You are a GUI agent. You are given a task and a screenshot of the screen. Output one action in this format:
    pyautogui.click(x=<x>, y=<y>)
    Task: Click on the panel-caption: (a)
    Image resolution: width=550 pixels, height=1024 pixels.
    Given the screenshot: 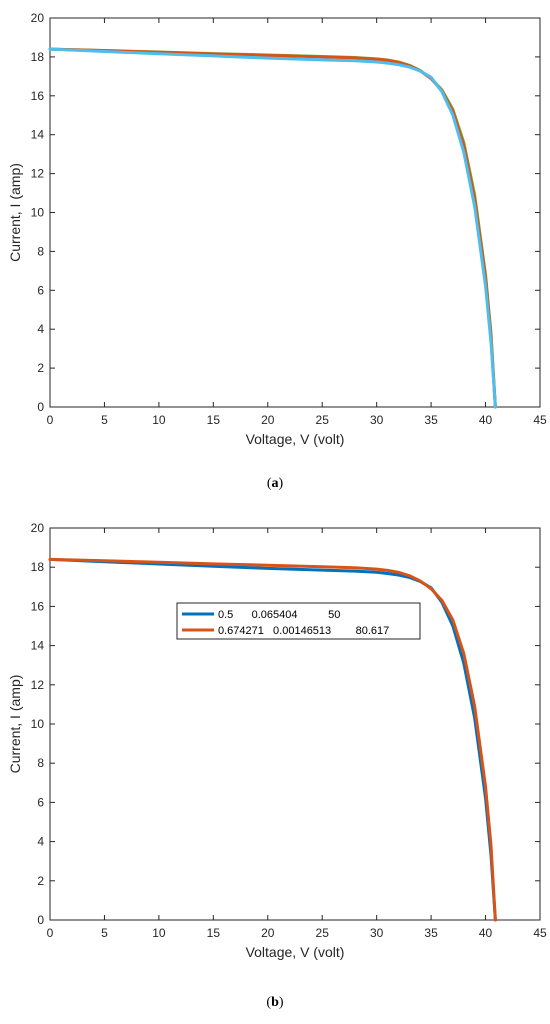 What is the action you would take?
    pyautogui.click(x=275, y=483)
    